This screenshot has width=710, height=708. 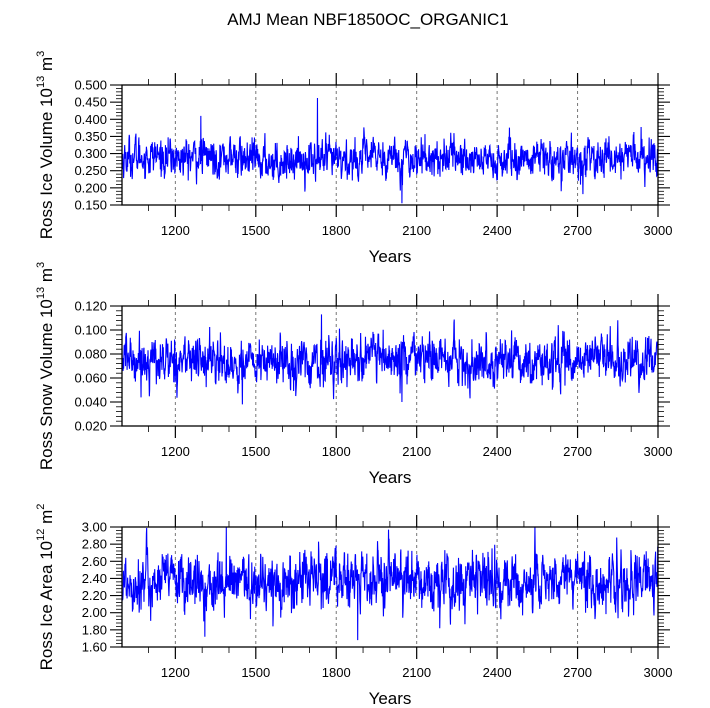 What do you see at coordinates (90, 330) in the screenshot?
I see `y-tick-label: 0.100` at bounding box center [90, 330].